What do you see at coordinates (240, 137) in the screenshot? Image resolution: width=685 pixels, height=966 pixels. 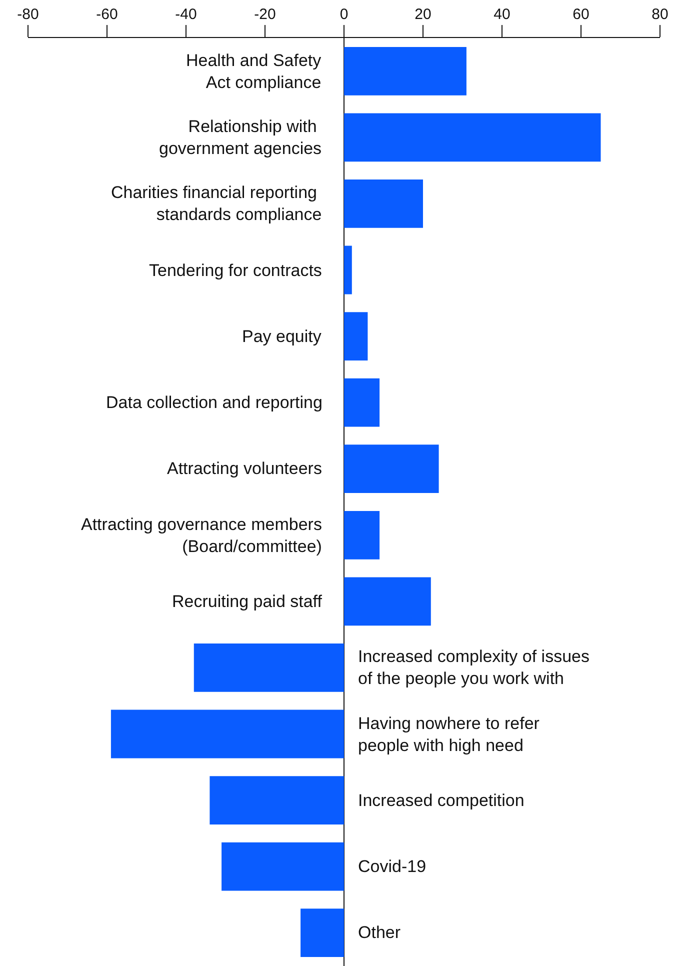 I see `y-tick-label: Relationship with government agencies` at bounding box center [240, 137].